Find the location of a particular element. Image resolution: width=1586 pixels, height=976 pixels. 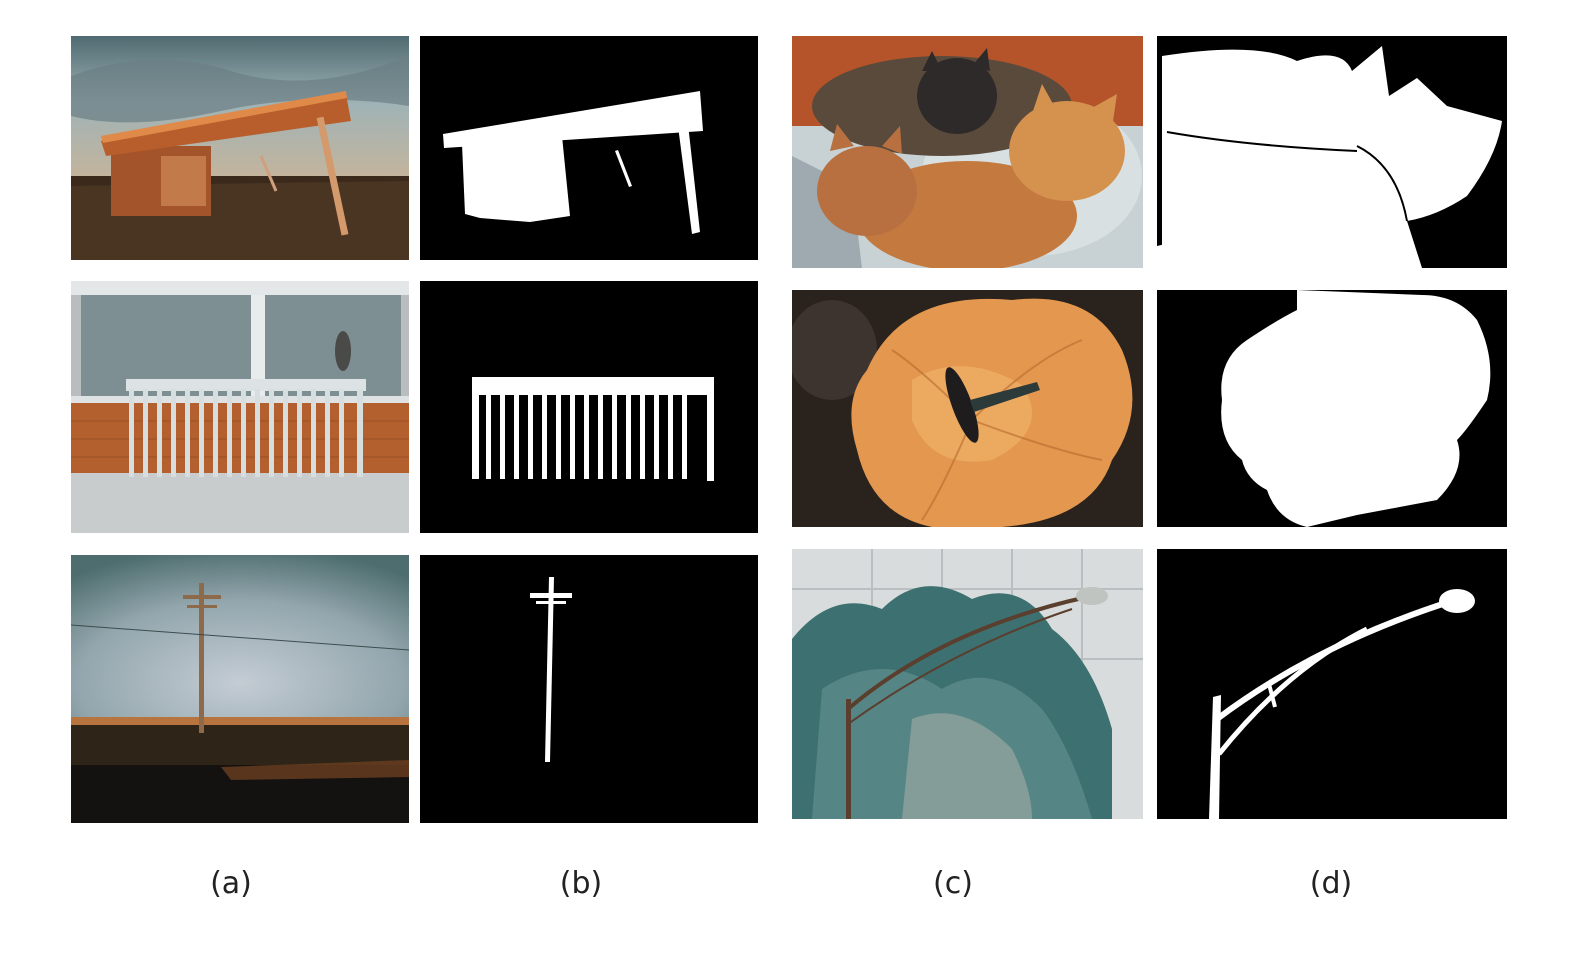

mask-flower is located at coordinates (1332, 408).